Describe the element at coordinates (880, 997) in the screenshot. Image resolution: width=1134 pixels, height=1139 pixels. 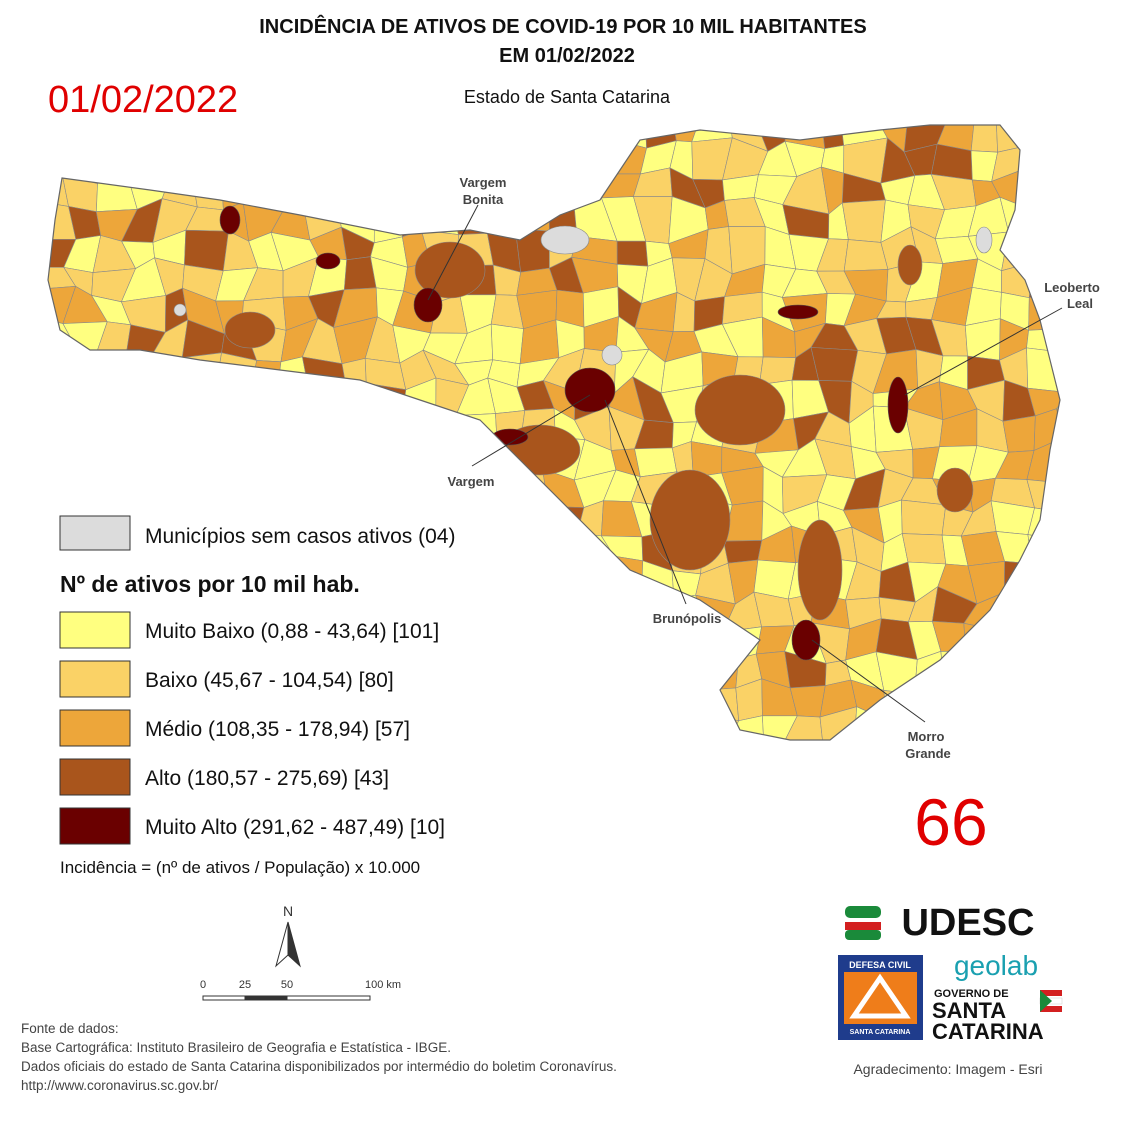
I see `defesa-civil-logo: DEFESA CIVIL SANTA CATARINA` at that location.